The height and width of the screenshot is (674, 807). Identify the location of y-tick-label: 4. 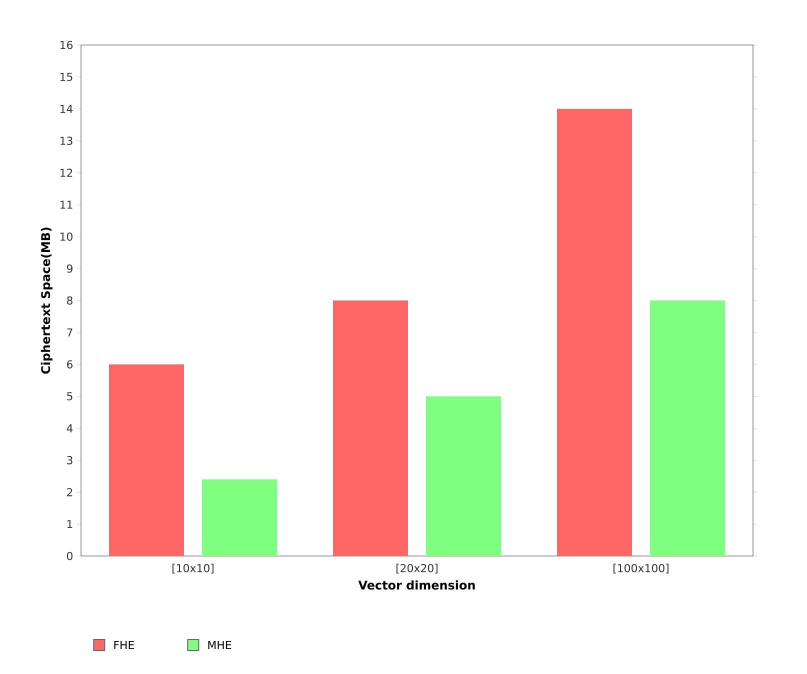
(69, 428).